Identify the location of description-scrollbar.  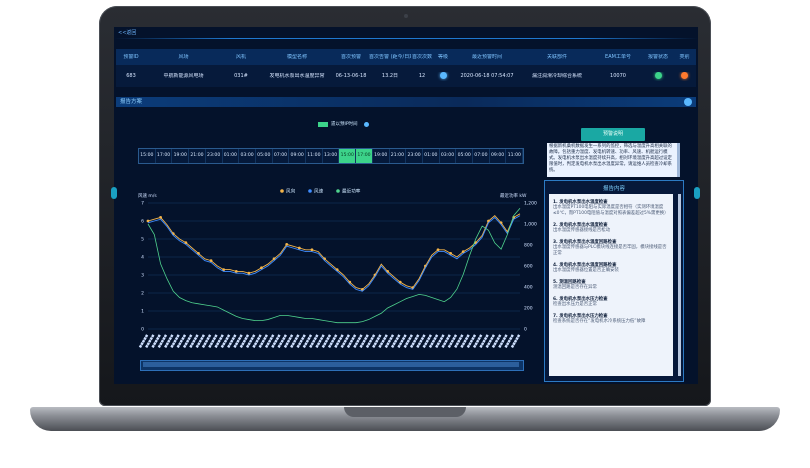
(678, 160).